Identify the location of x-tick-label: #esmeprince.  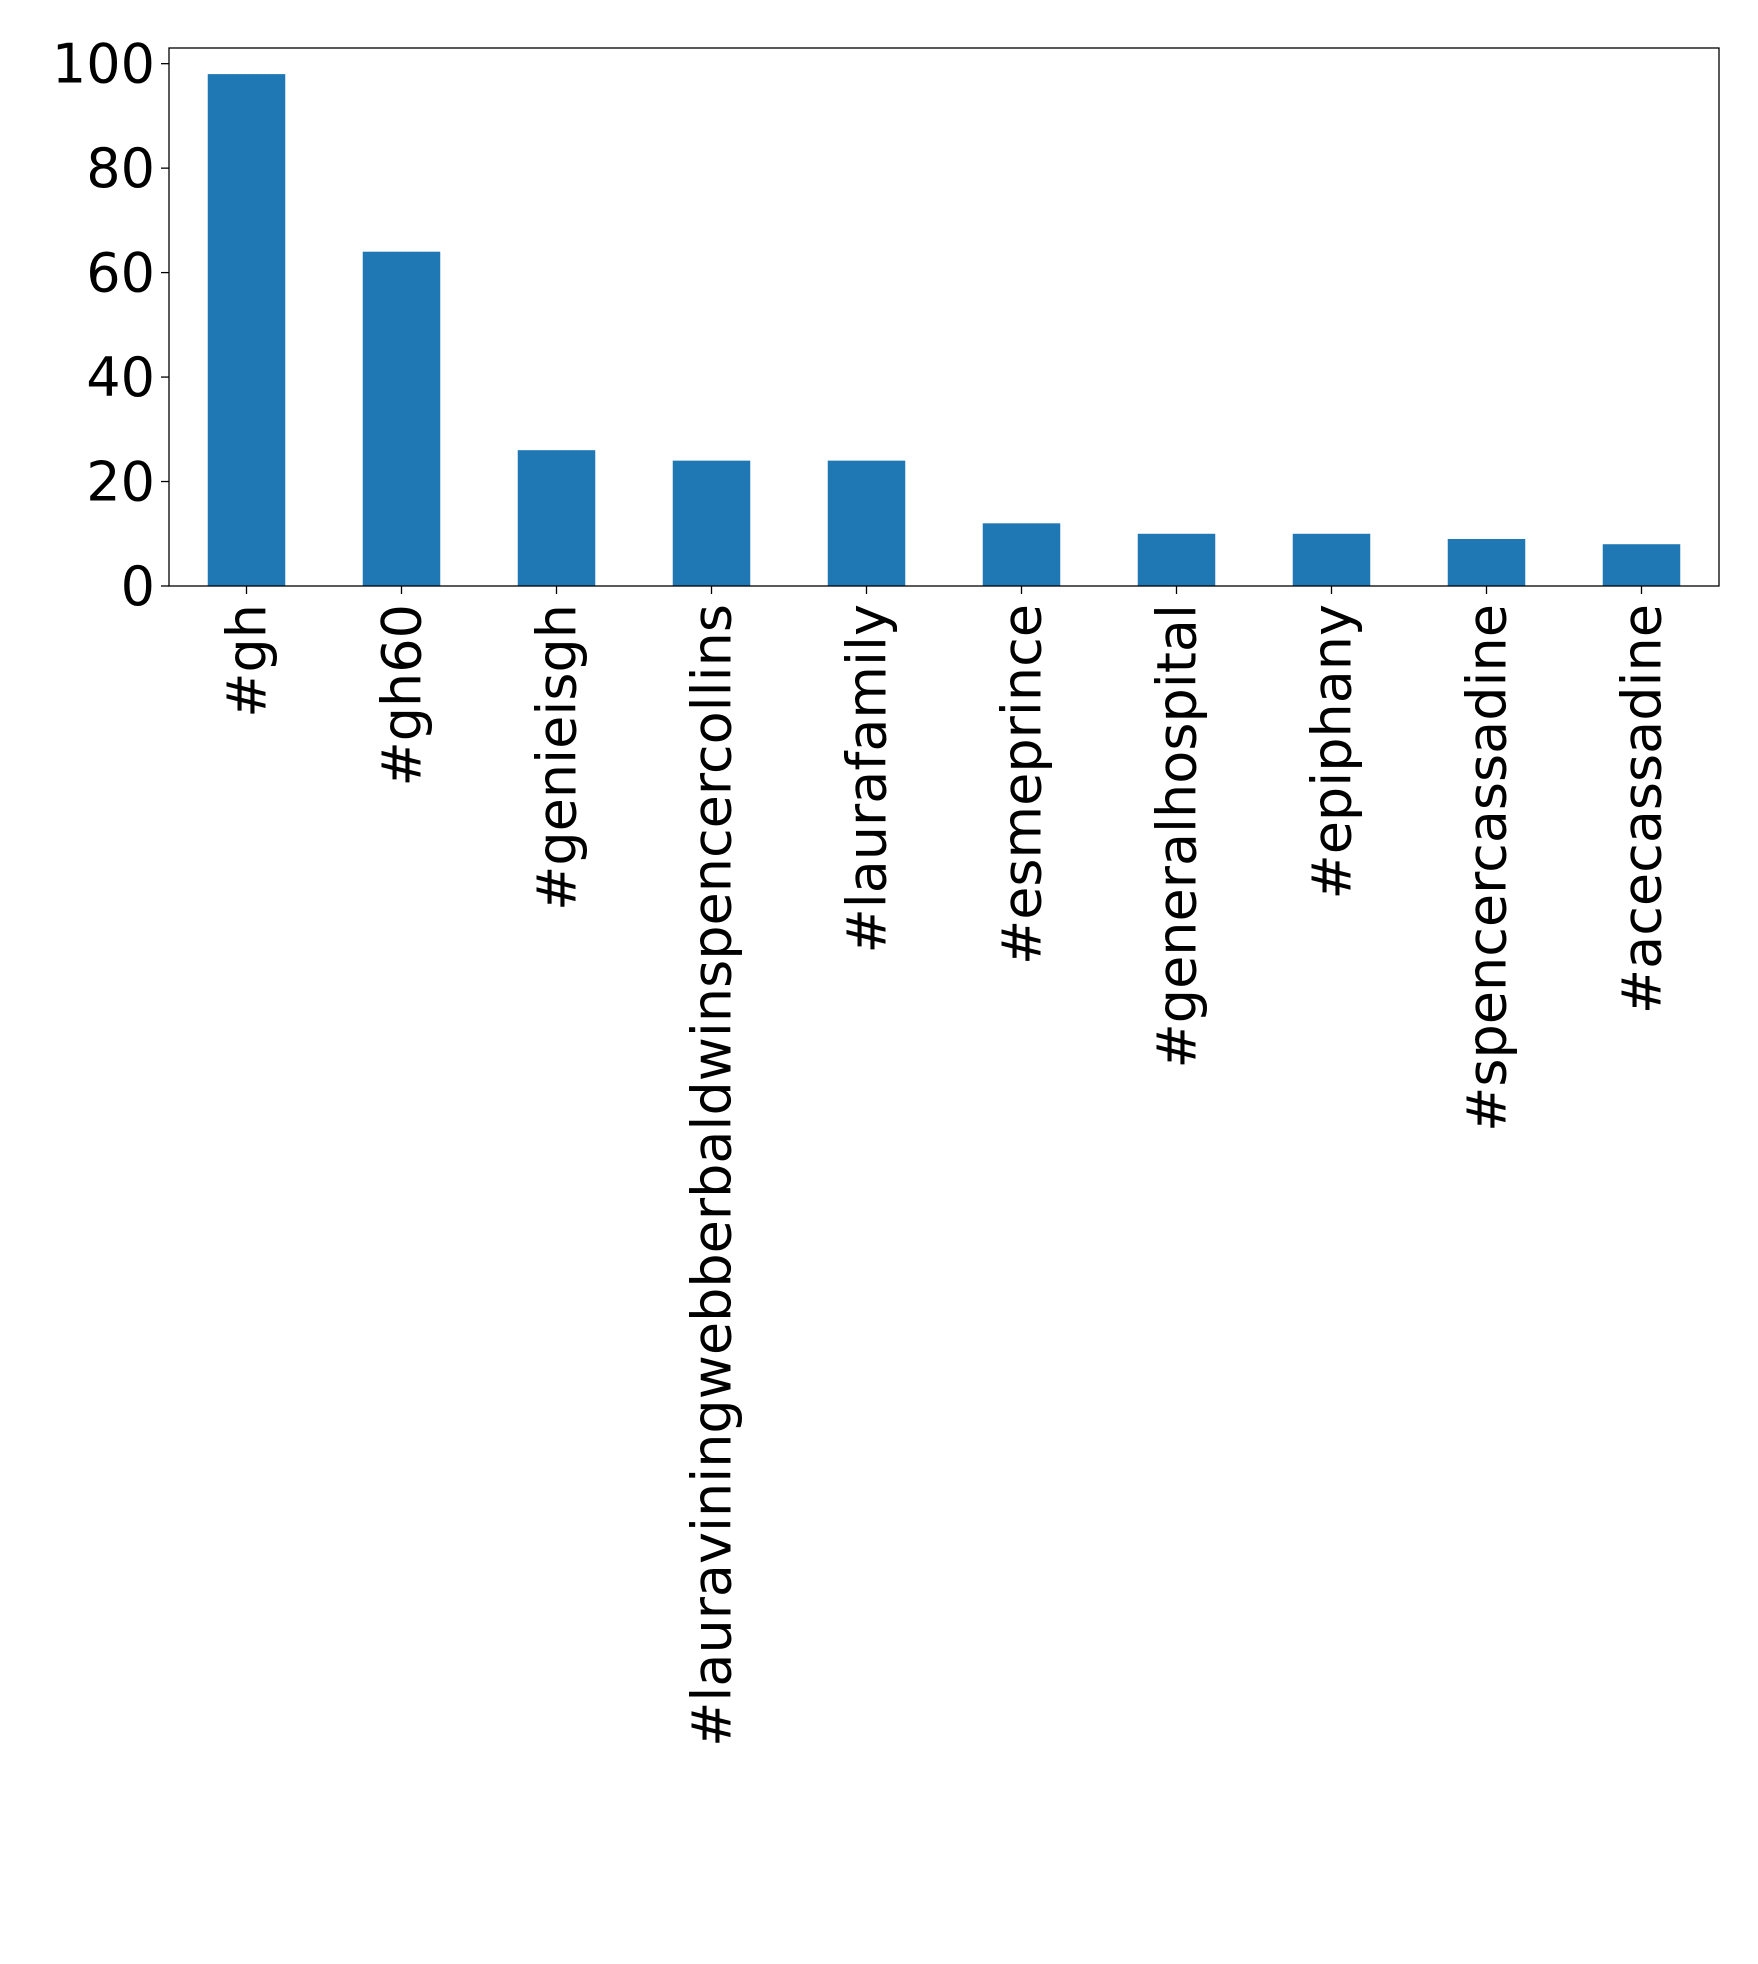
(1022, 784).